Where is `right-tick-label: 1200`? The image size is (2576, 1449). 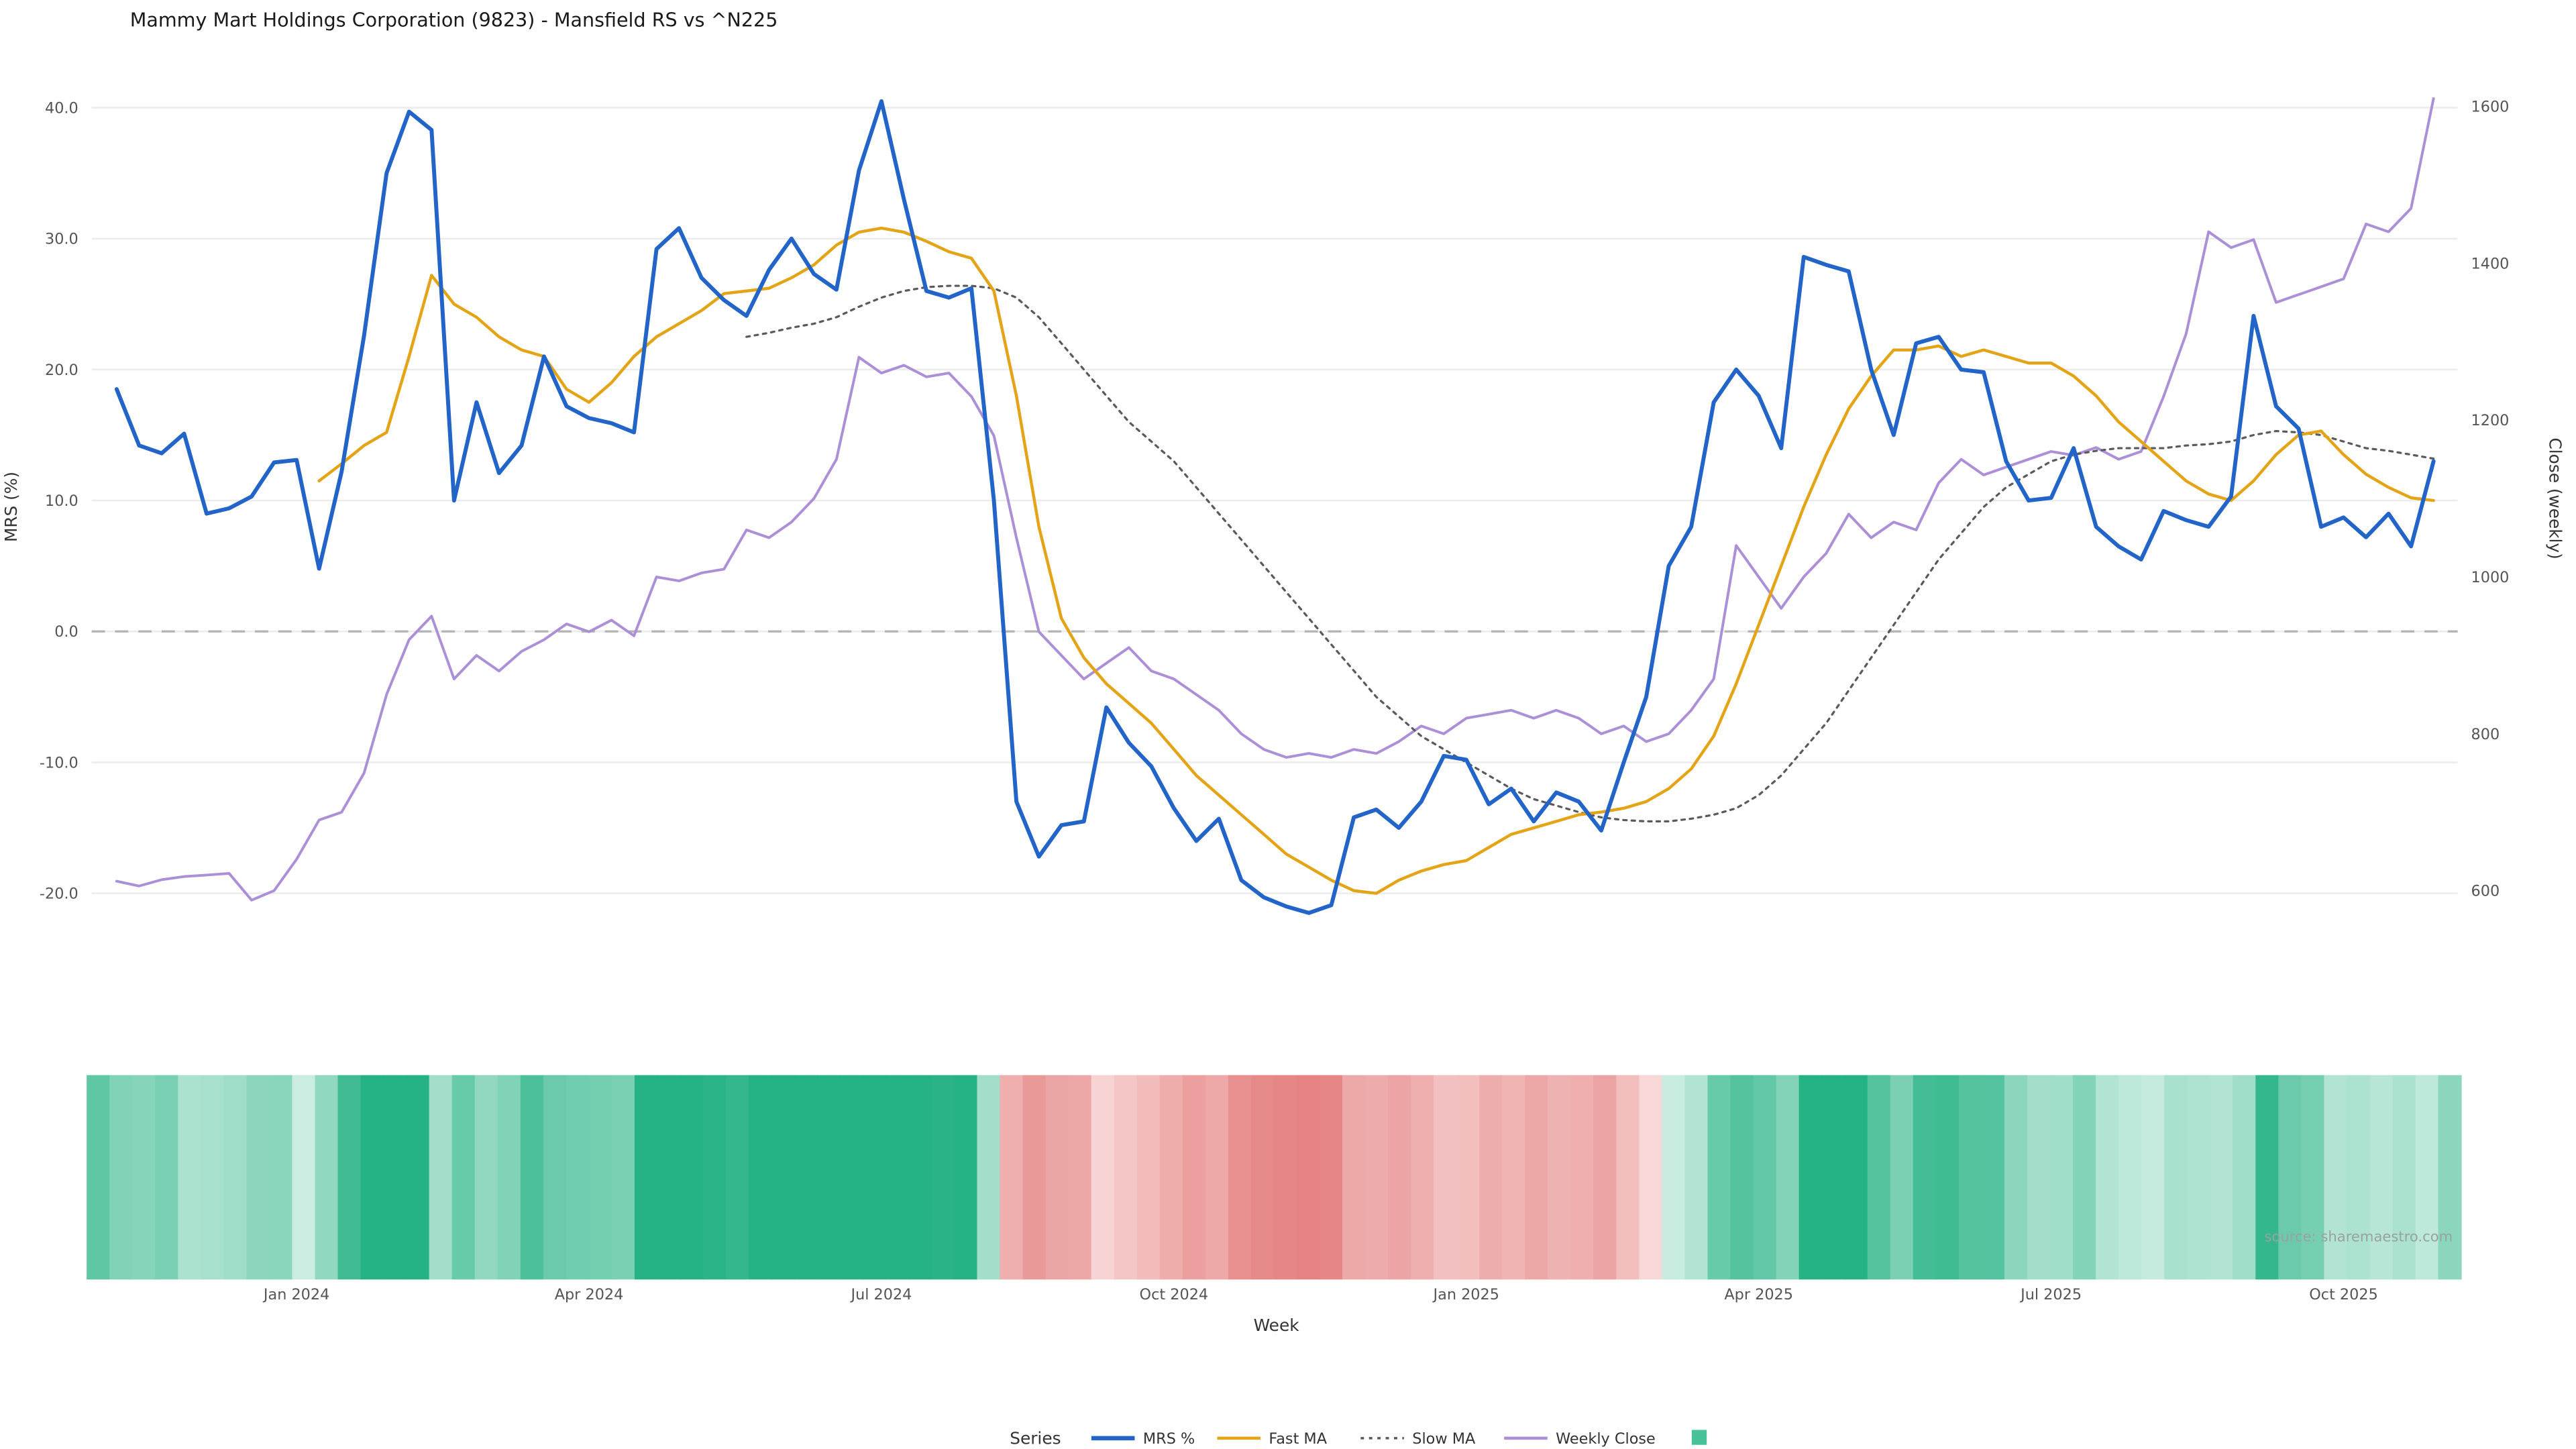
right-tick-label: 1200 is located at coordinates (2490, 420).